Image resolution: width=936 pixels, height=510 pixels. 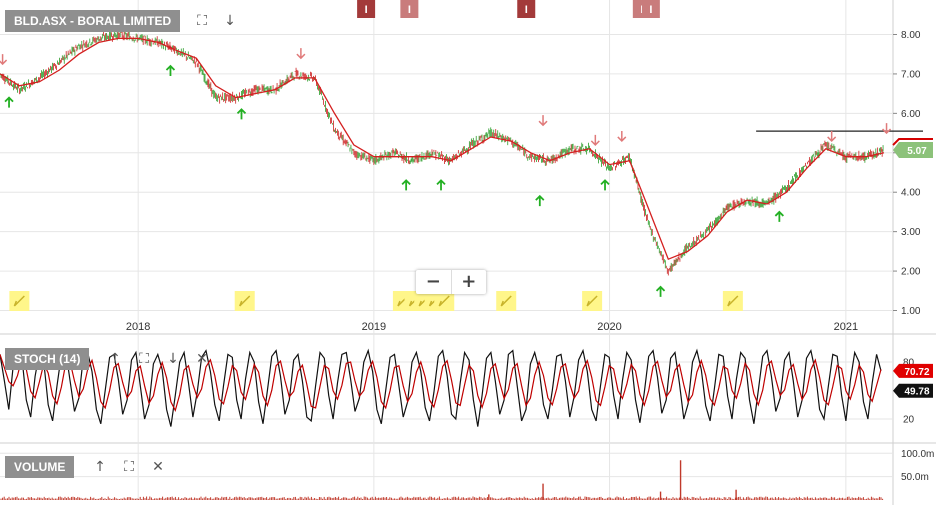 I want to click on price-y-tick-label: 7.00, so click(x=911, y=74).